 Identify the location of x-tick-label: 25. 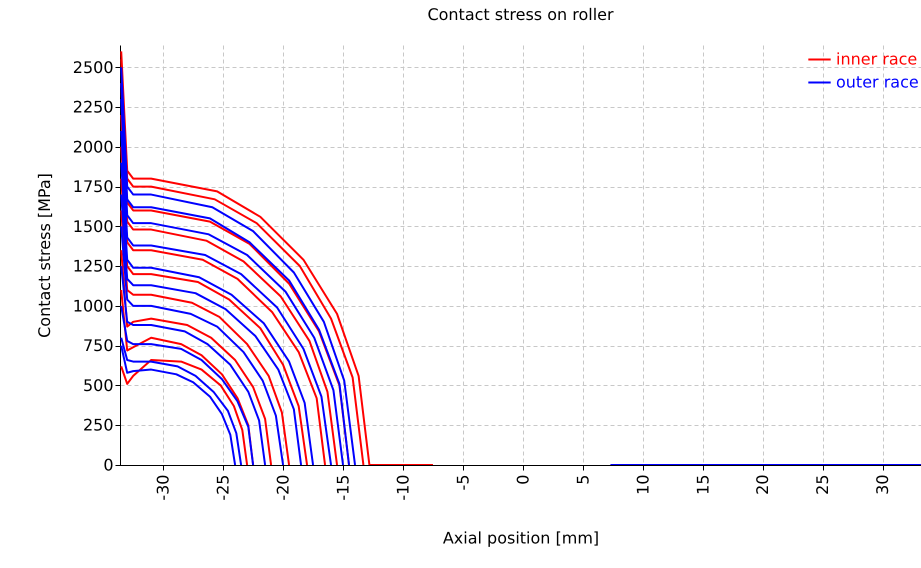
(822, 484).